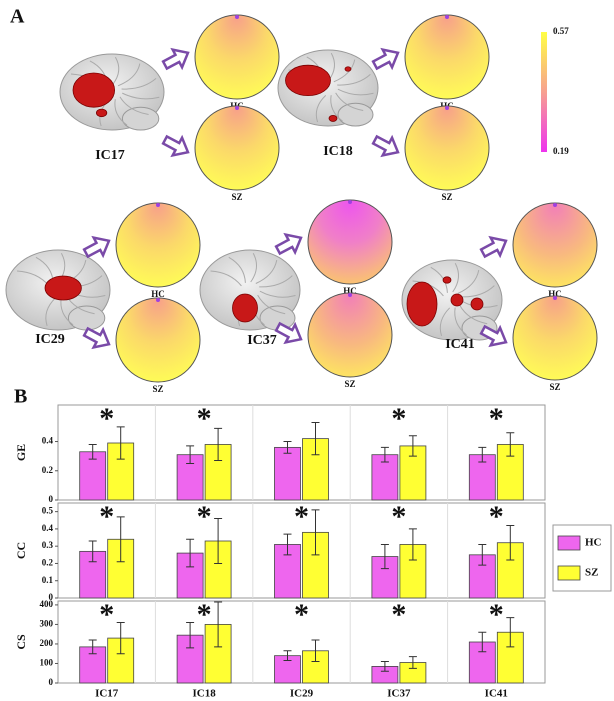 The width and height of the screenshot is (614, 701). What do you see at coordinates (399, 694) in the screenshot?
I see `x-tick-label: IC37` at bounding box center [399, 694].